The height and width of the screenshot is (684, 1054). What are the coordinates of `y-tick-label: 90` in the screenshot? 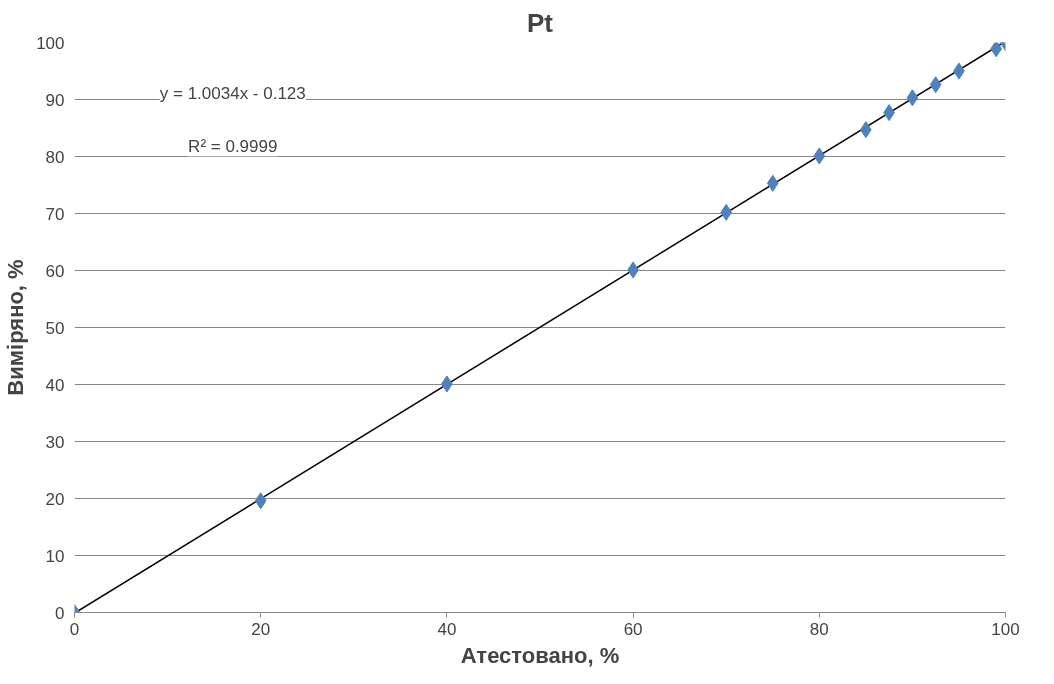 It's located at (55, 100).